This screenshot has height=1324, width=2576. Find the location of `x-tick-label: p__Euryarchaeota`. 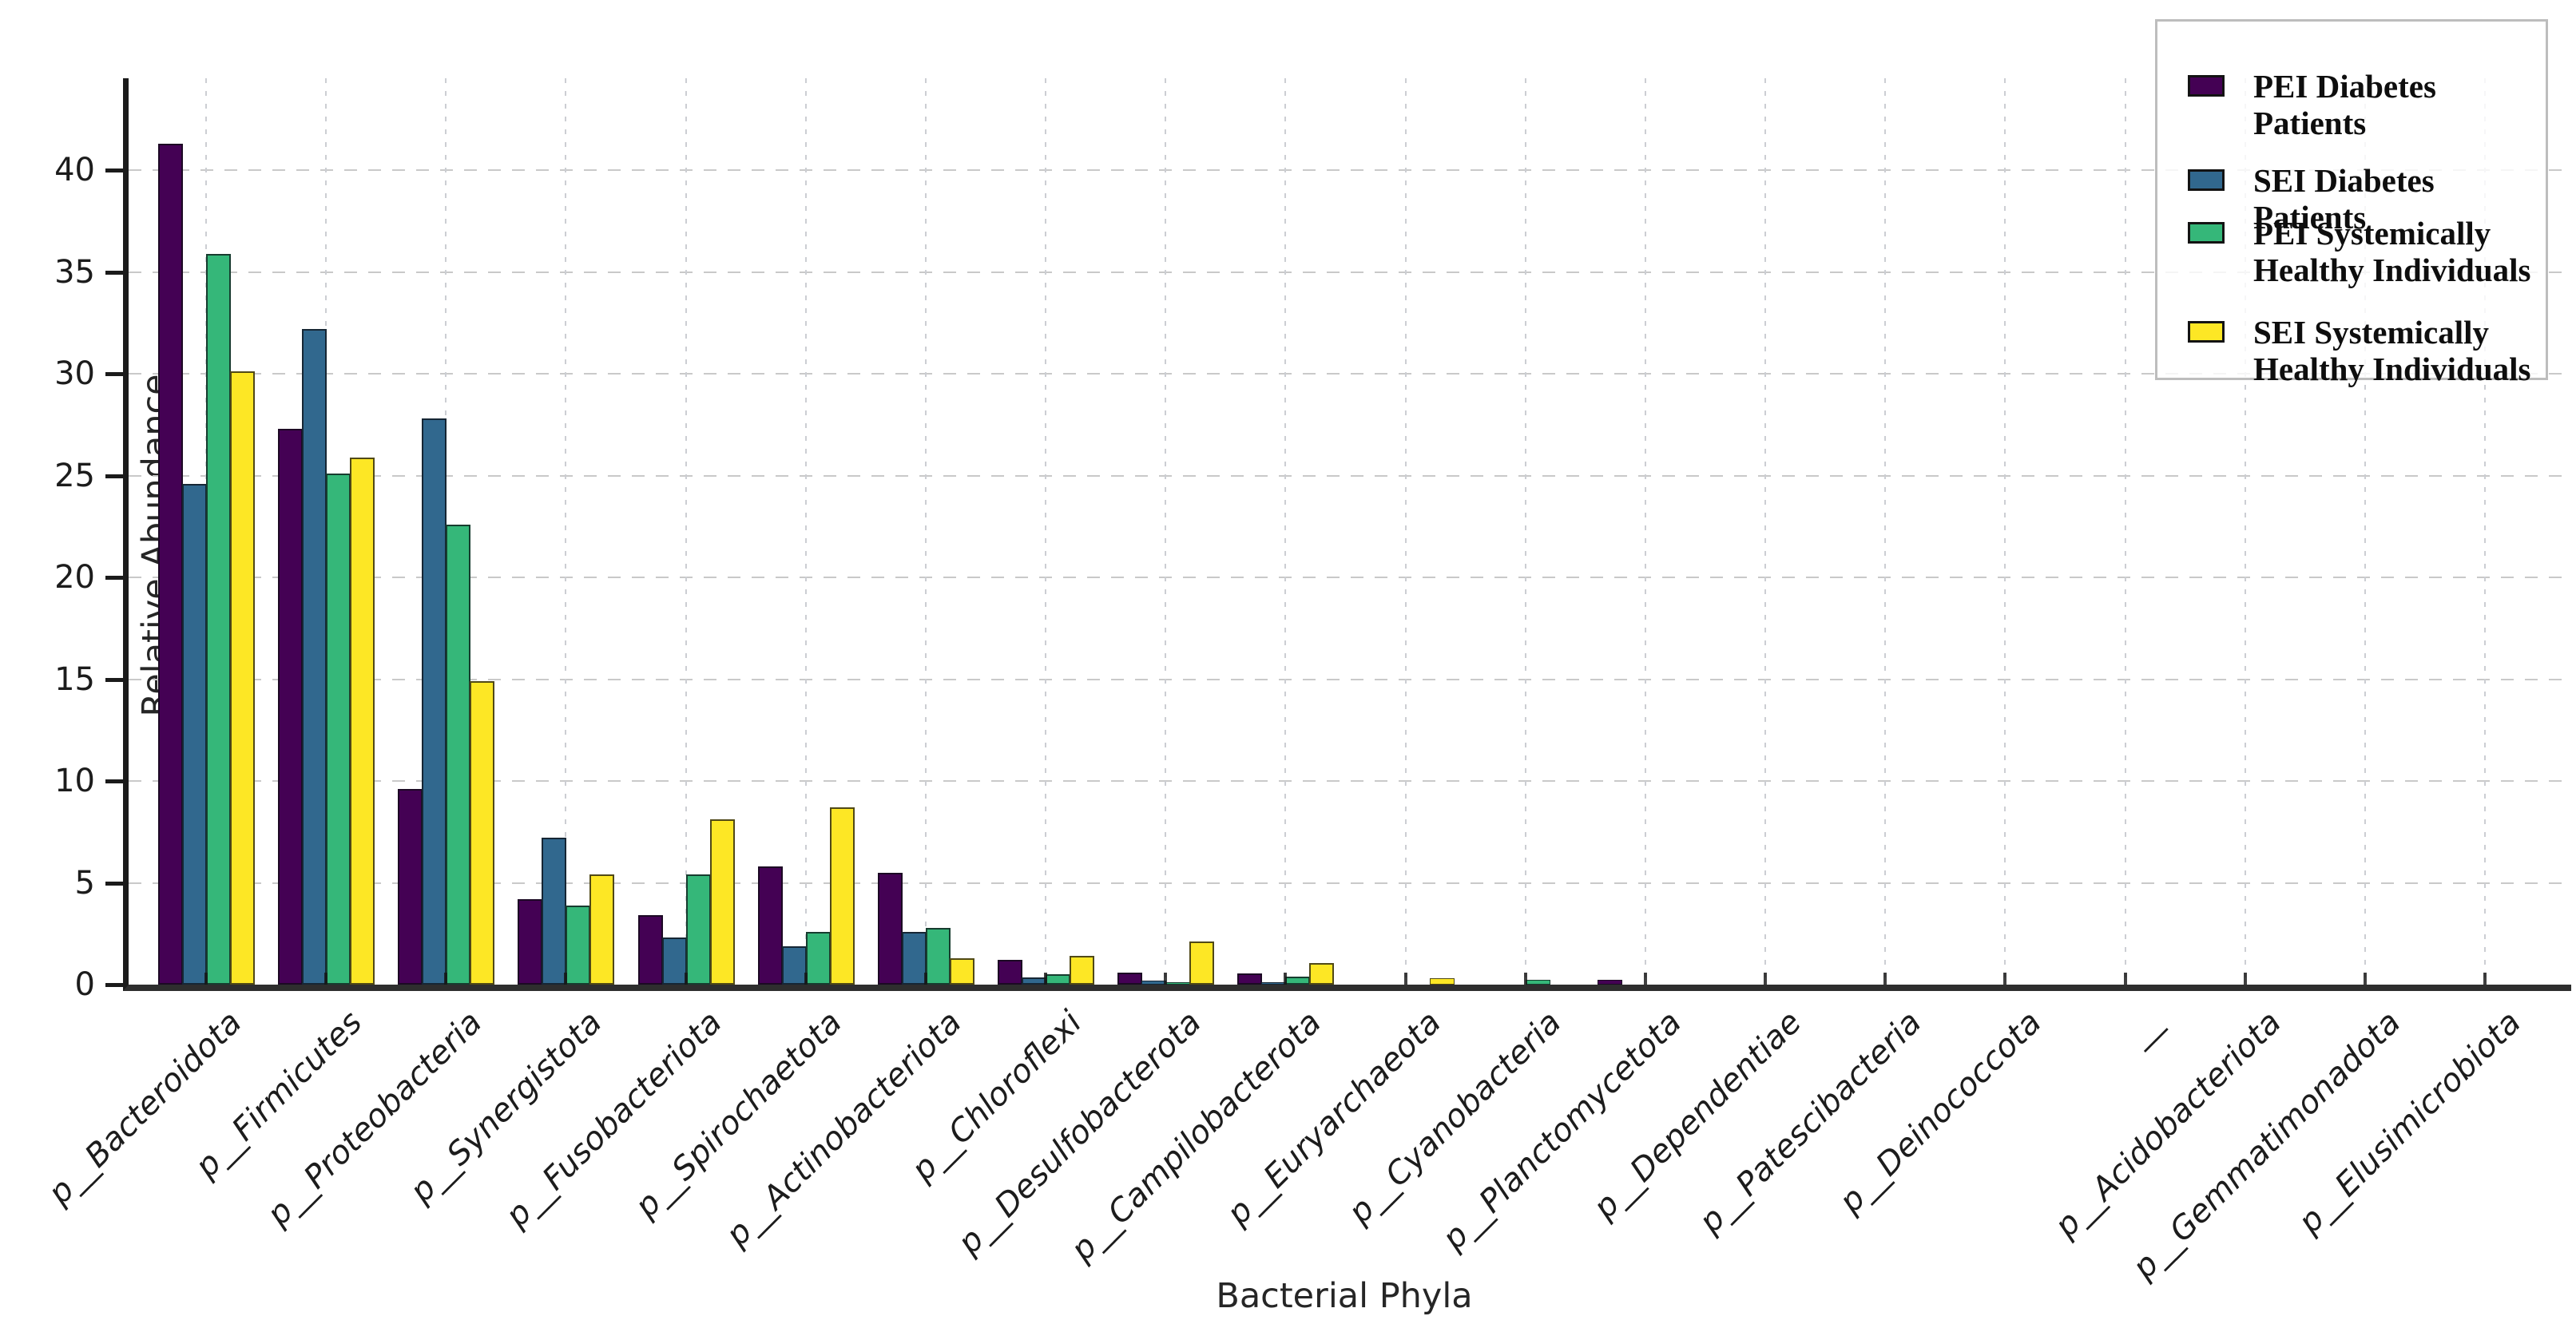

x-tick-label: p__Euryarchaeota is located at coordinates (1334, 1118).